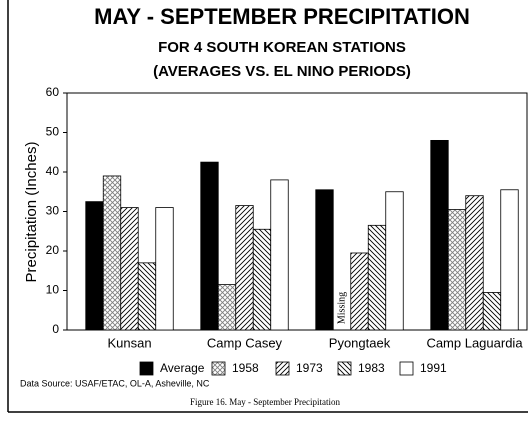 This screenshot has height=423, width=528. Describe the element at coordinates (309, 368) in the screenshot. I see `legend-label: 1973` at that location.